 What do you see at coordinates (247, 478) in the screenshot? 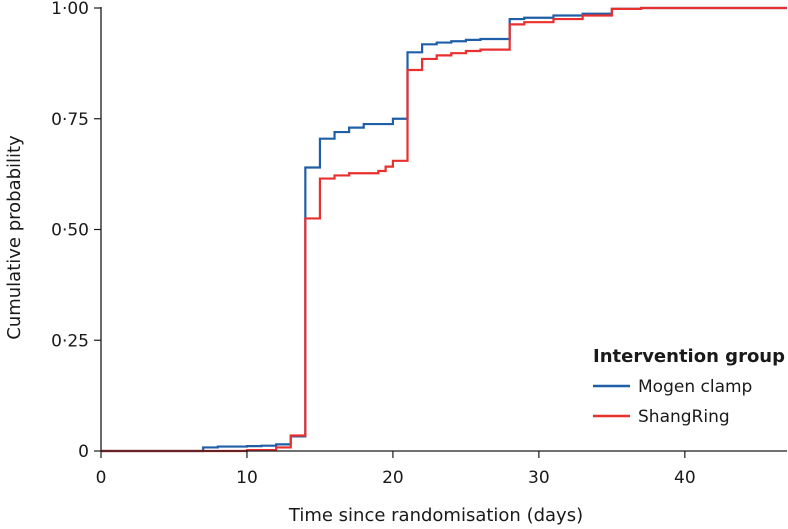
I see `x-tick-label: 10` at bounding box center [247, 478].